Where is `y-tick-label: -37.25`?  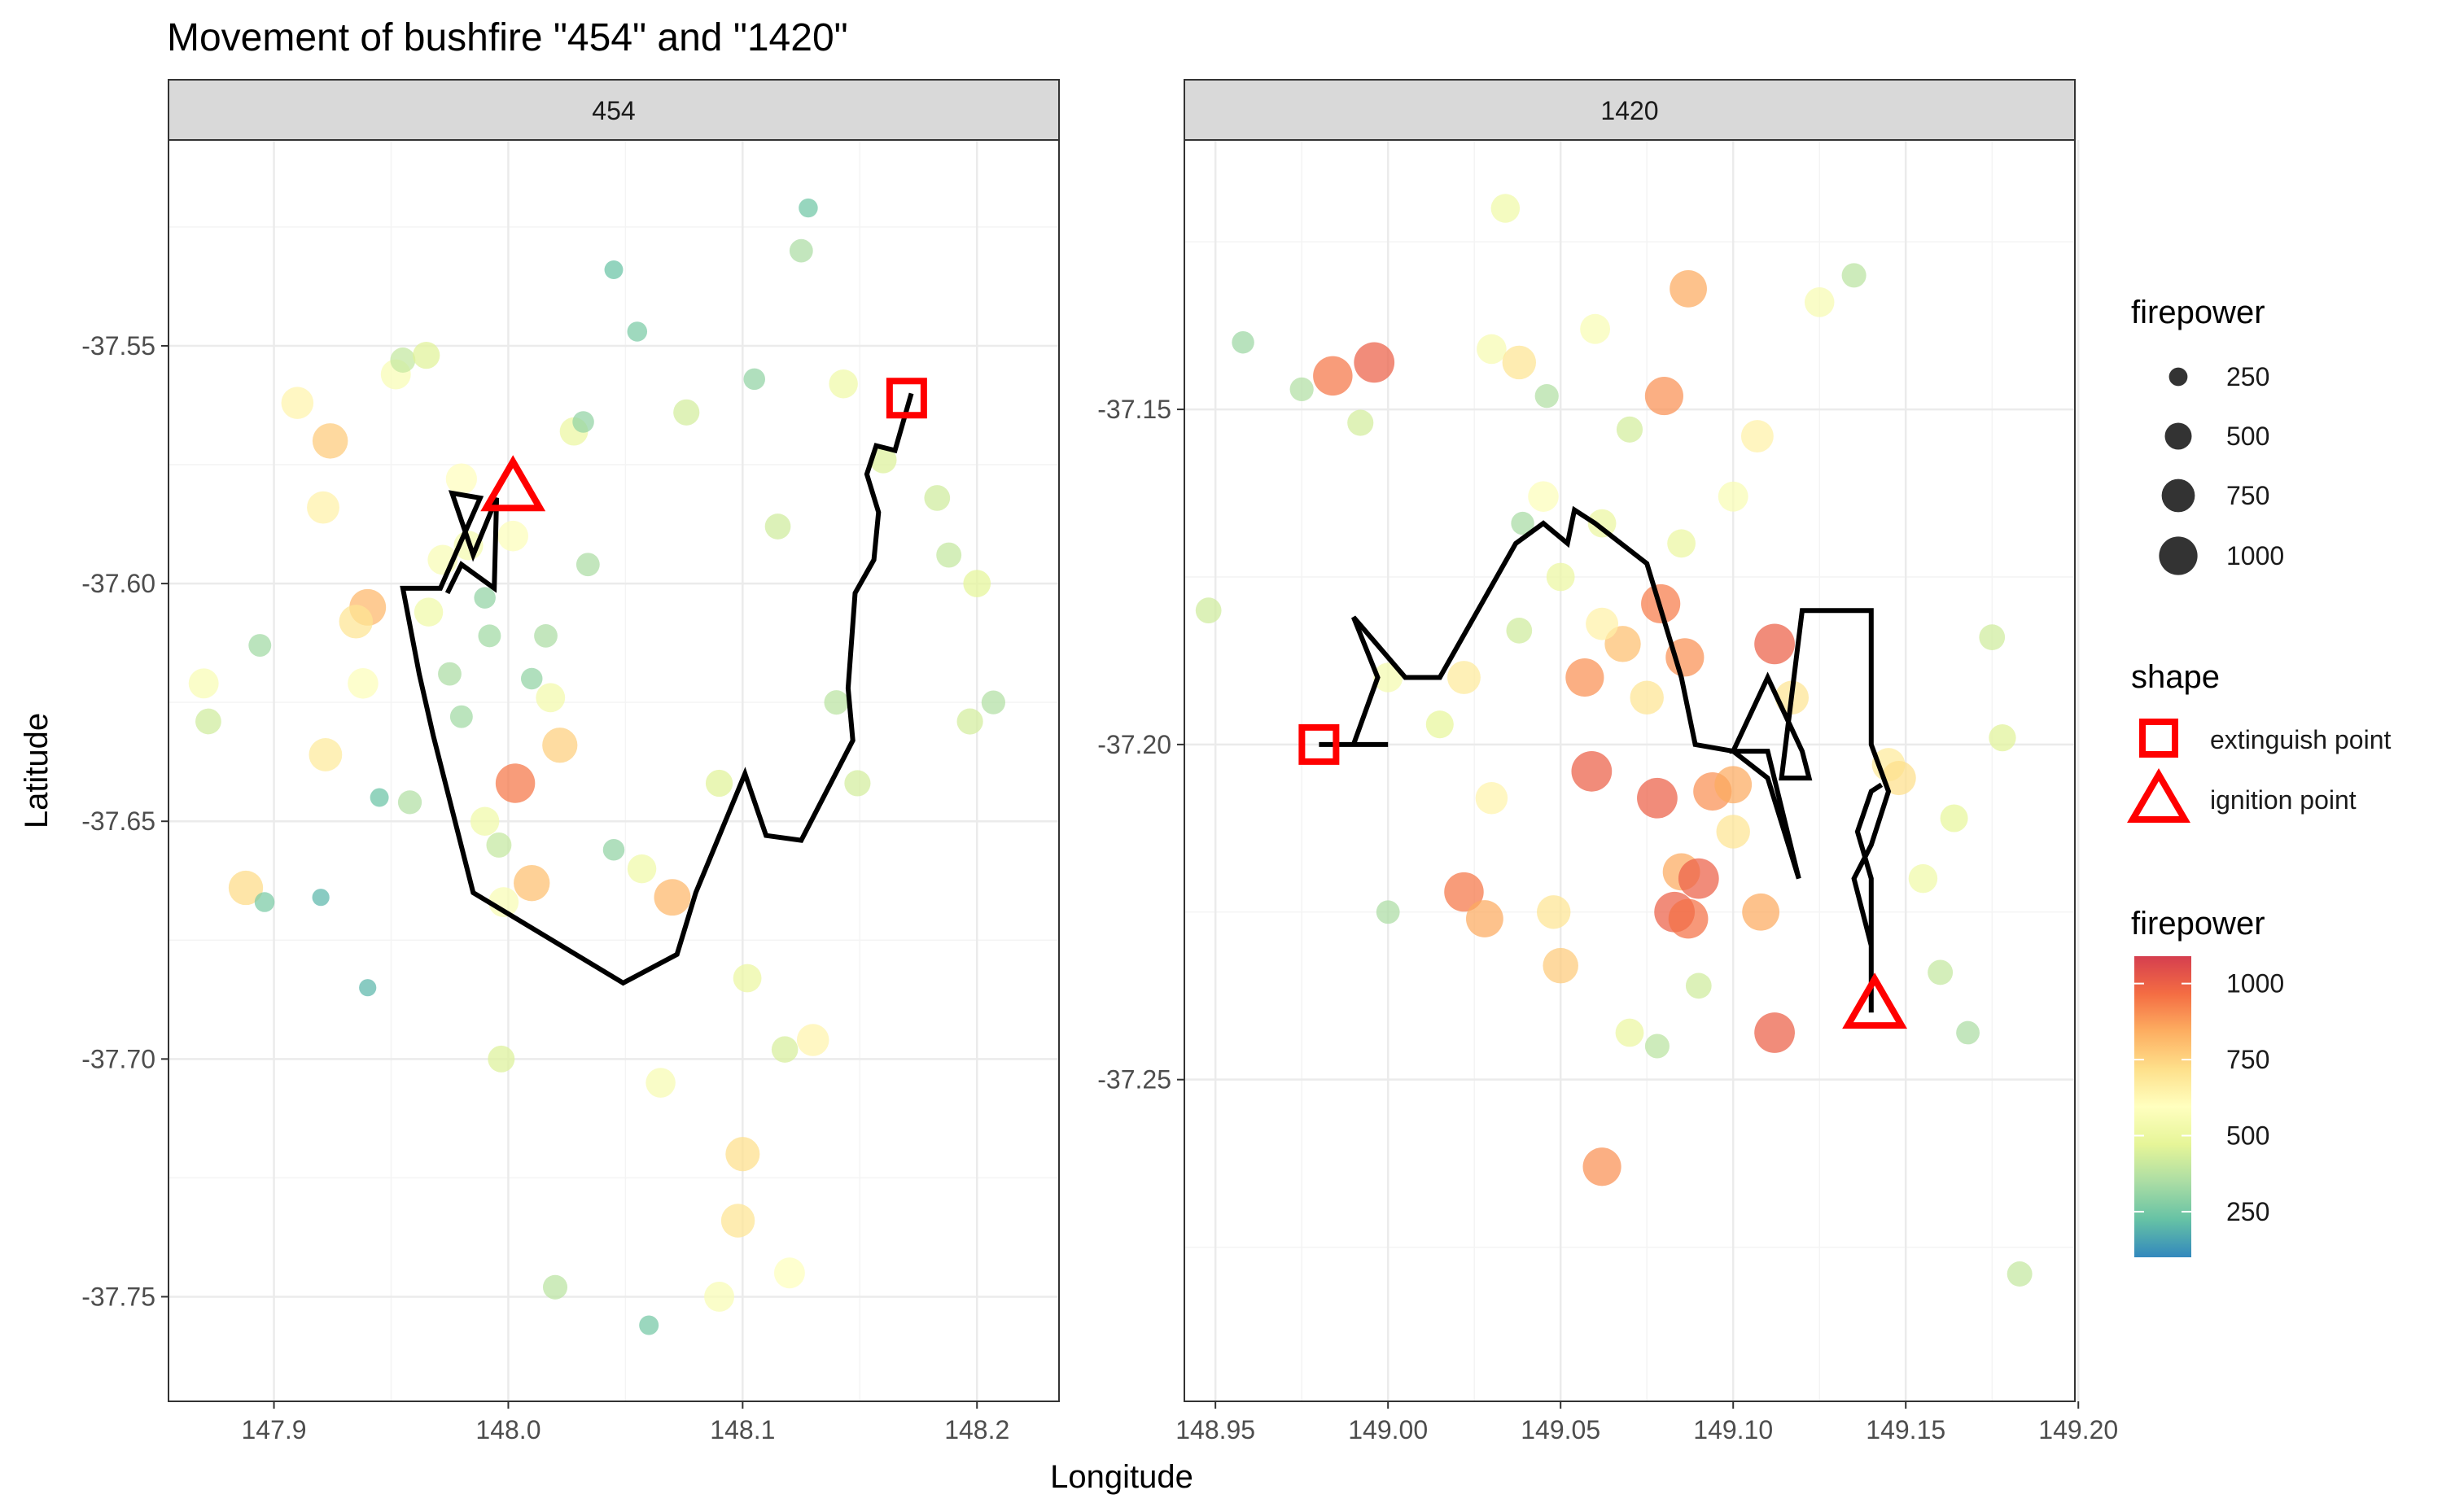 y-tick-label: -37.25 is located at coordinates (1134, 1080).